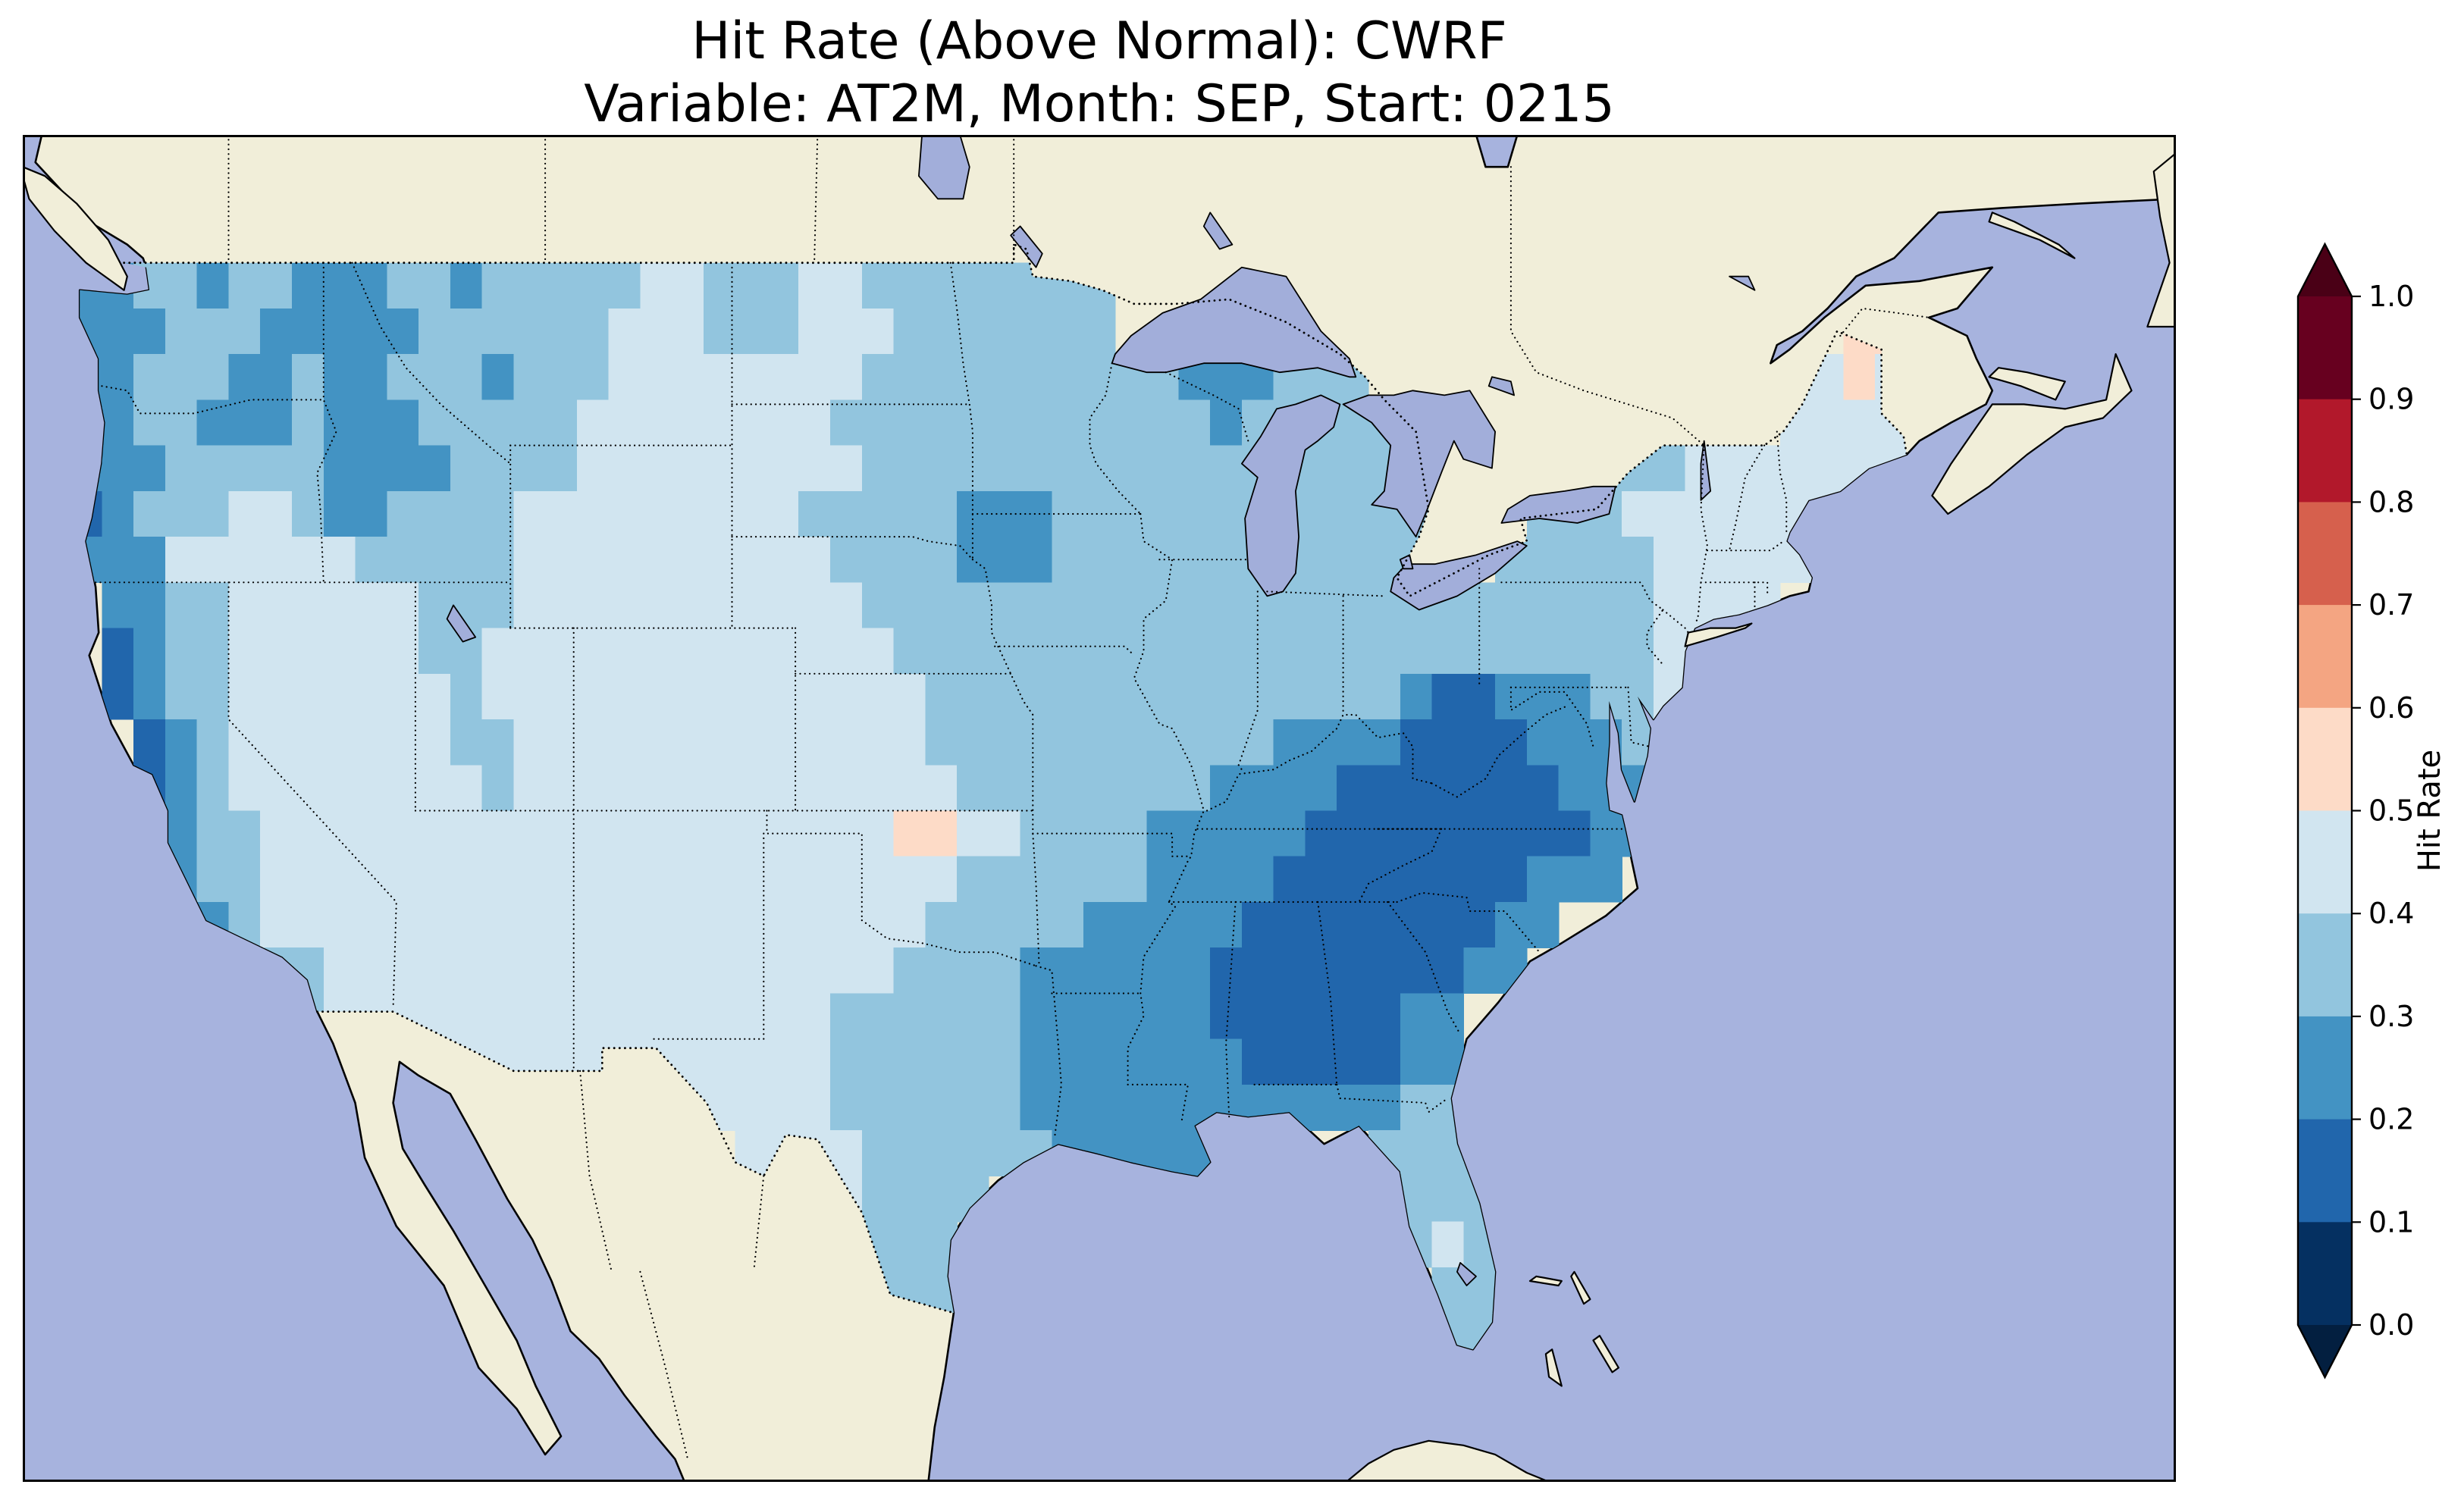 This screenshot has width=2464, height=1494. What do you see at coordinates (1099, 104) in the screenshot?
I see `plot-title-line-2: Variable: AT2M, Month: SEP, Start: 0215` at bounding box center [1099, 104].